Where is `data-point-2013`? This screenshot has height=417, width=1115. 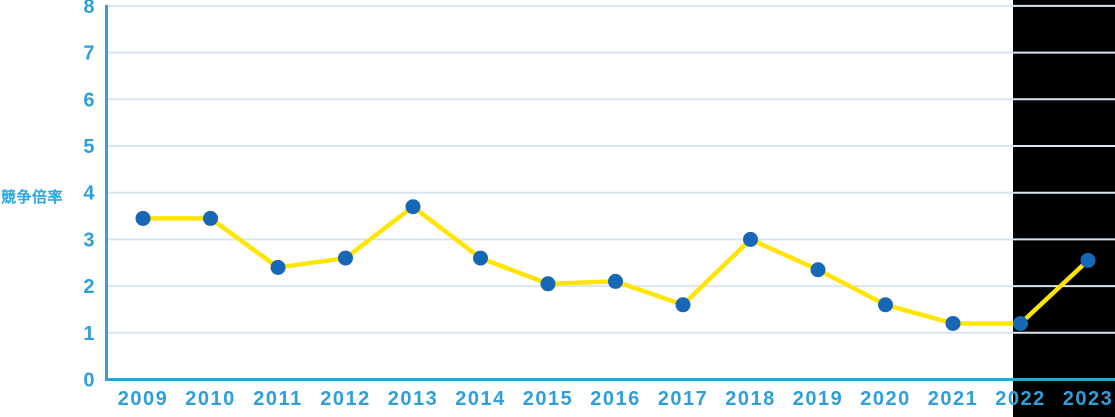
data-point-2013 is located at coordinates (413, 207).